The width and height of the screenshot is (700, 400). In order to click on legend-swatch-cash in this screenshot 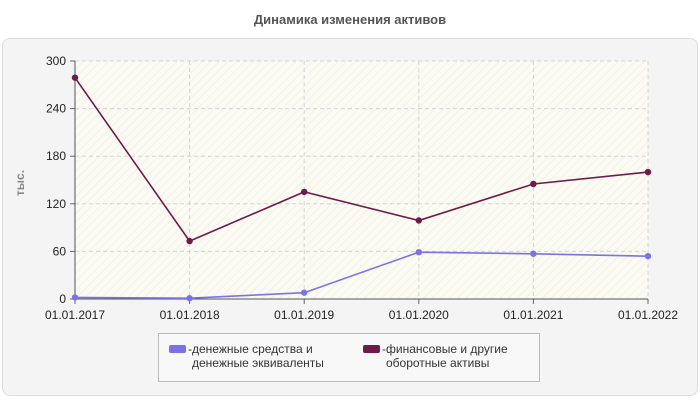, I will do `click(177, 349)`.